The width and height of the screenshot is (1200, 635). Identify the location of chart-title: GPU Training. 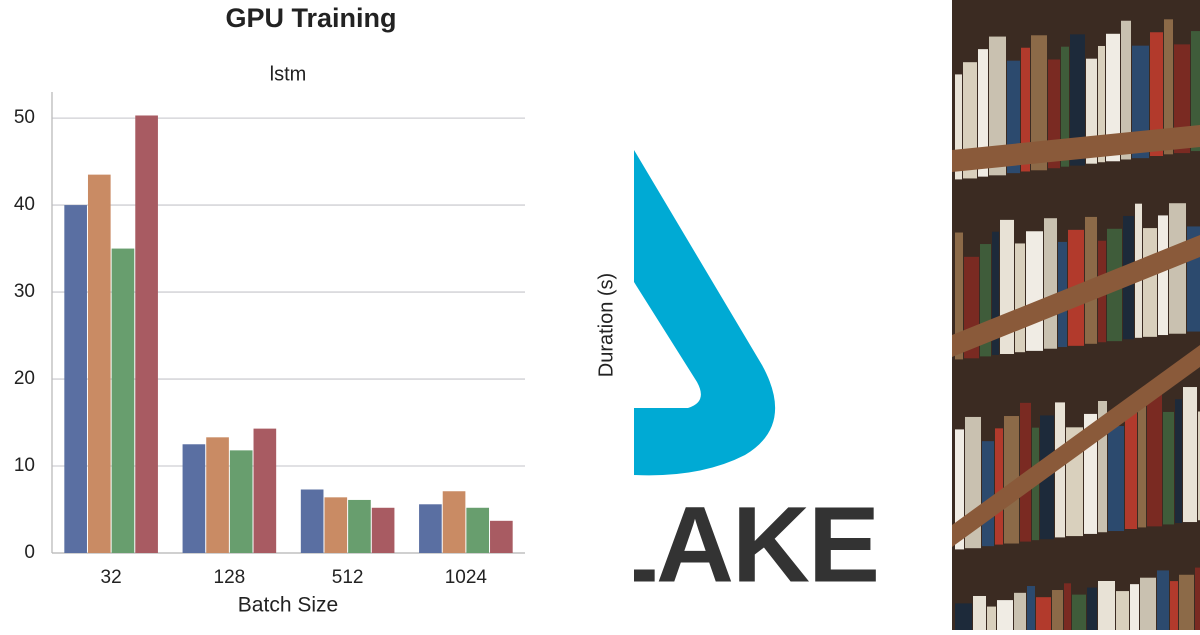
(310, 18).